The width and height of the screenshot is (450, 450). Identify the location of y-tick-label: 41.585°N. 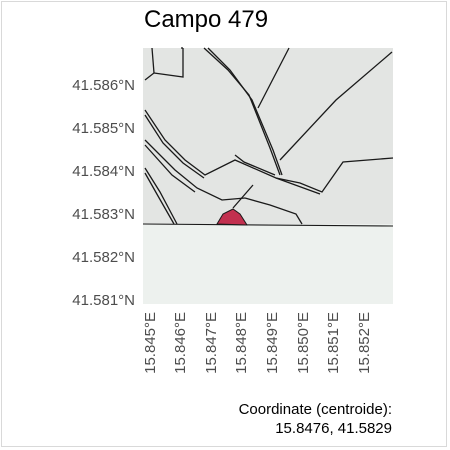
(103, 128).